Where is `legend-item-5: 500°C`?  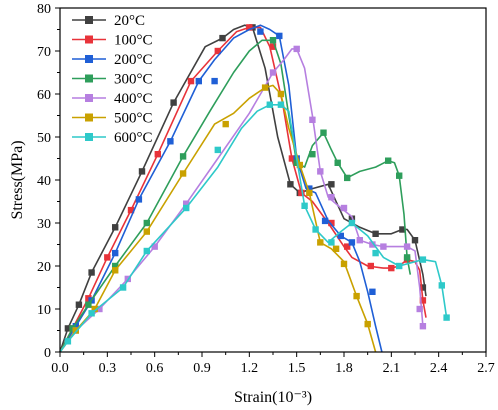
legend-item-5: 500°C is located at coordinates (112, 119).